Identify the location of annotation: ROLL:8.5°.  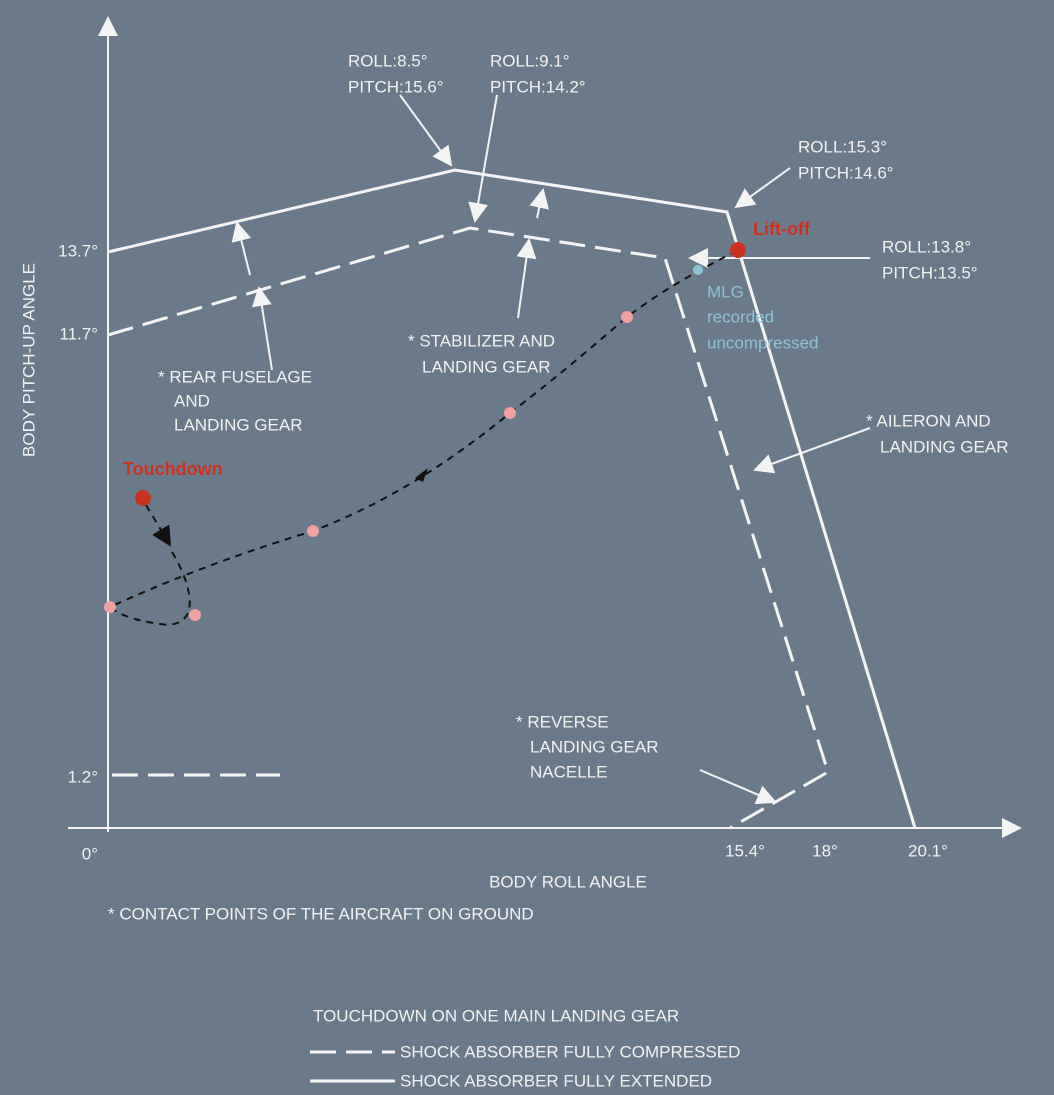
(388, 60).